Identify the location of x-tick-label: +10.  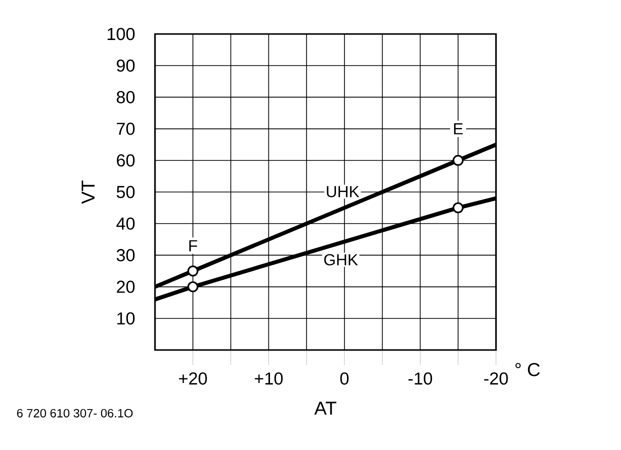
(268, 378).